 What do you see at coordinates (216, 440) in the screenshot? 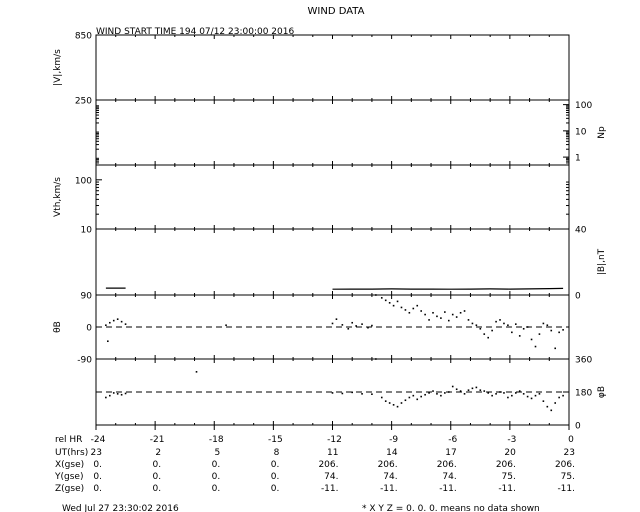
I see `time-row-value: -18` at bounding box center [216, 440].